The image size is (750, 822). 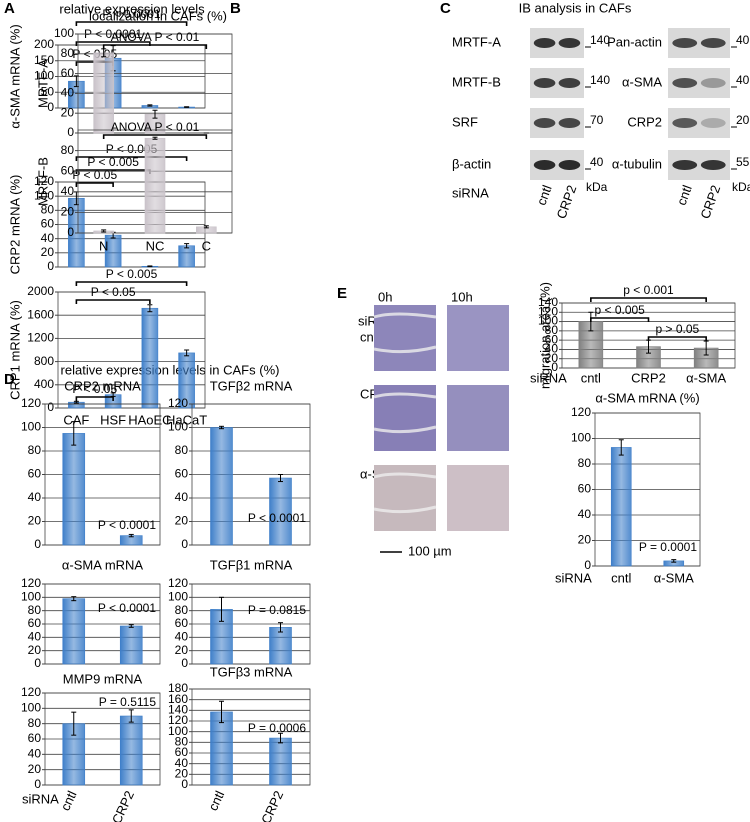 I want to click on panel-letter: B, so click(x=235, y=8).